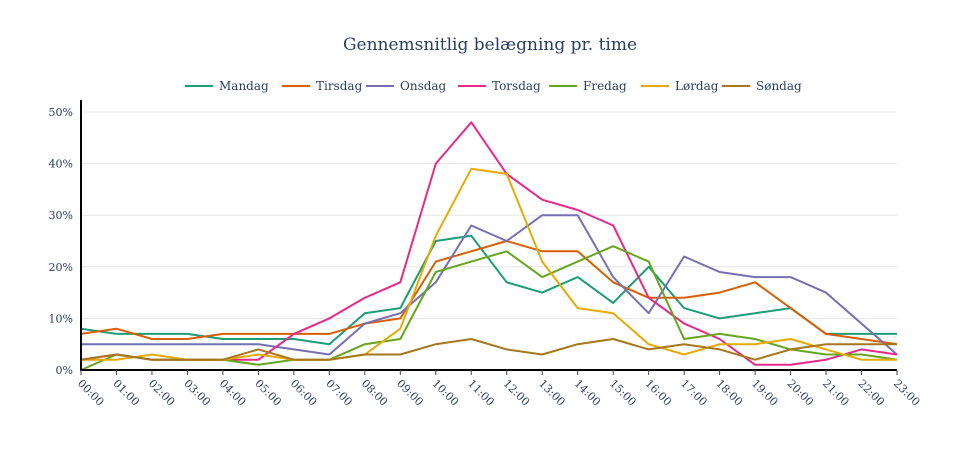 This screenshot has height=450, width=978. What do you see at coordinates (605, 86) in the screenshot?
I see `legend-label: Fredag` at bounding box center [605, 86].